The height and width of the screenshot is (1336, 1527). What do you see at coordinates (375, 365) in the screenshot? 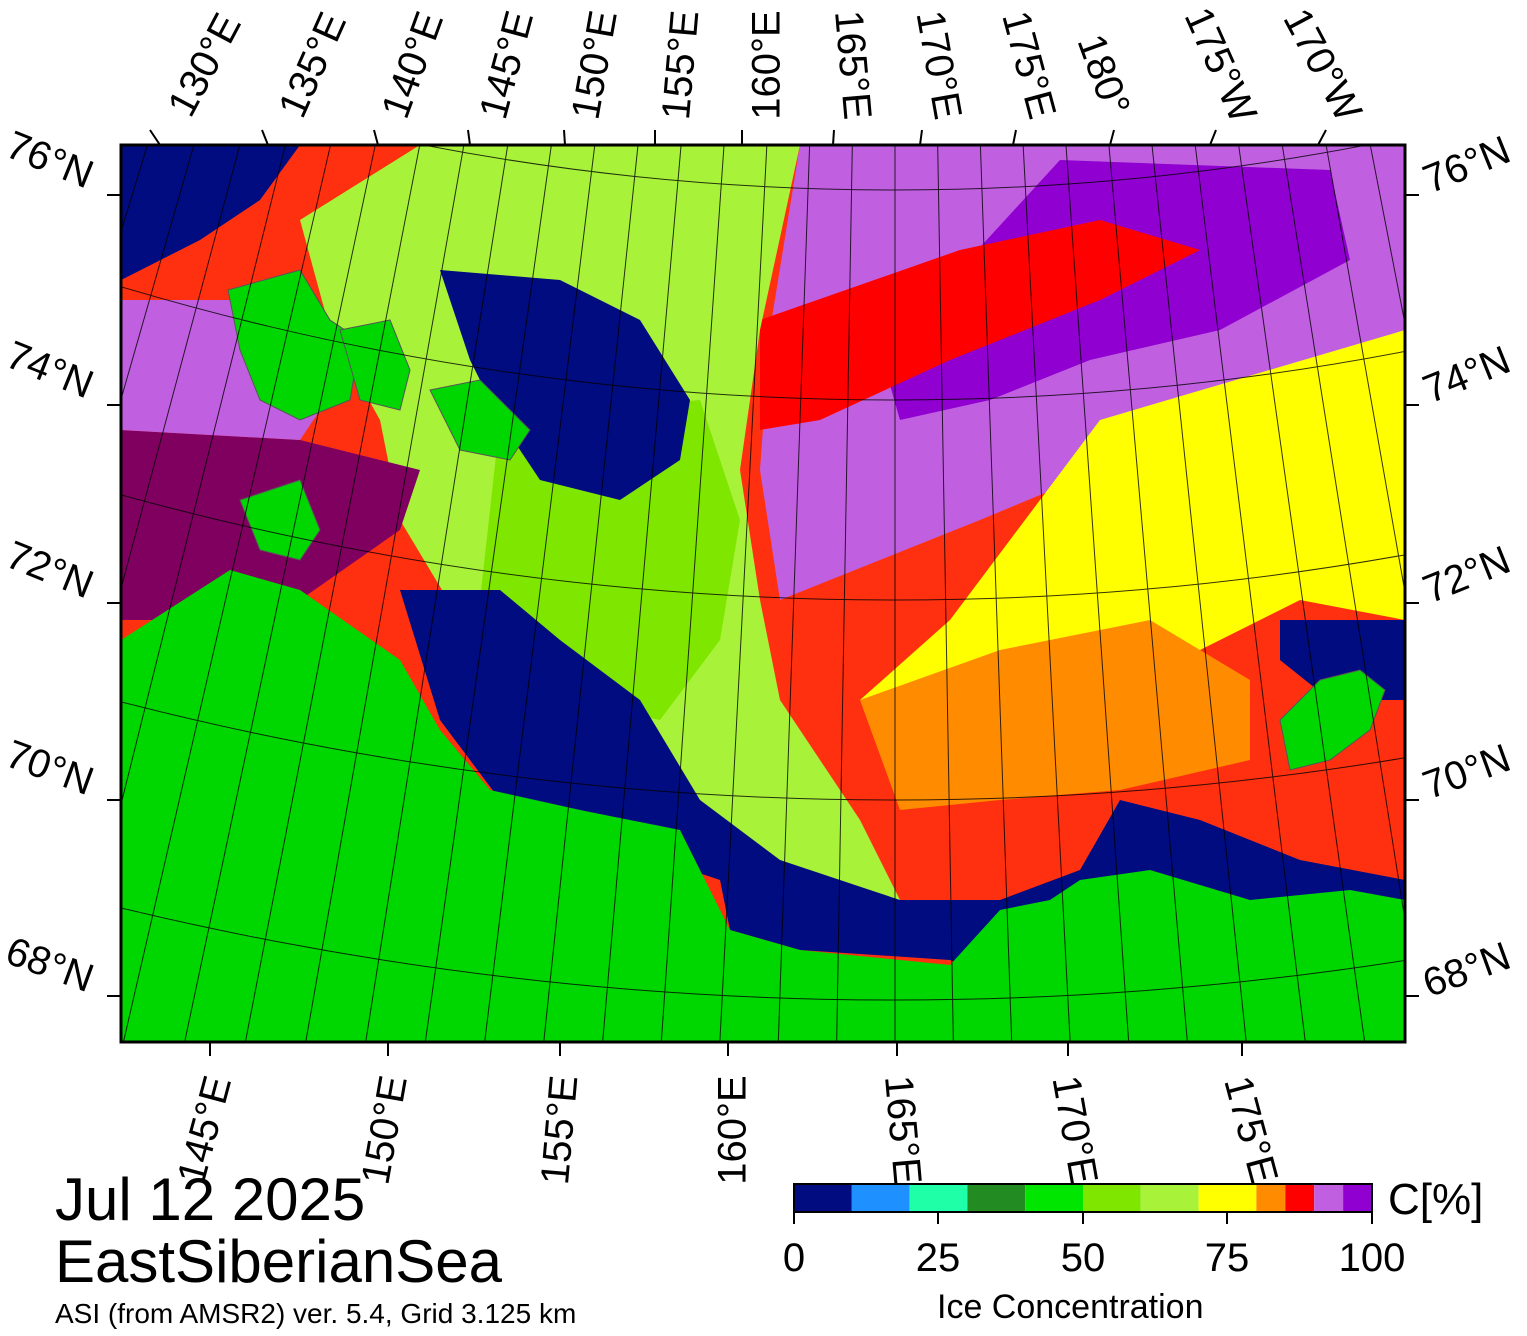
I see `land-faddeyevsky-island` at bounding box center [375, 365].